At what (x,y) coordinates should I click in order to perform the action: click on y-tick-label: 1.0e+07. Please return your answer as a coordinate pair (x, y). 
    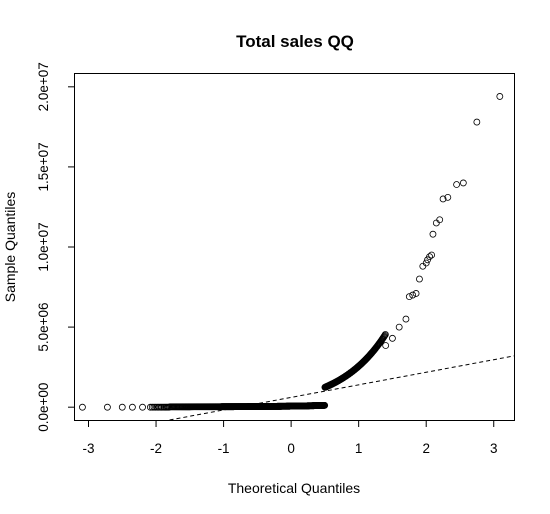
    Looking at the image, I should click on (43, 246).